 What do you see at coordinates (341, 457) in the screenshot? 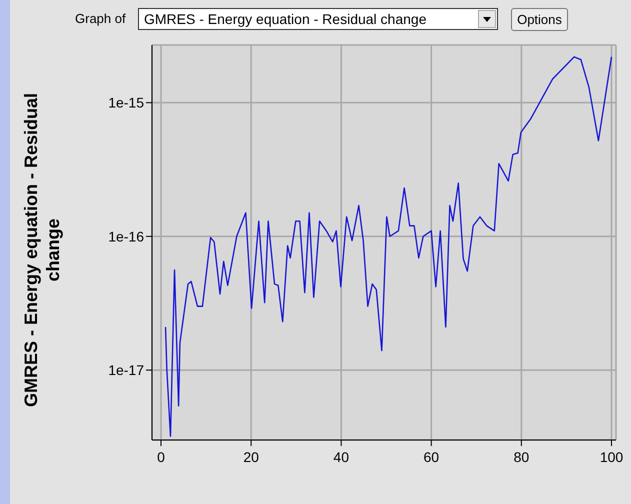
I see `x-tick-label: 40` at bounding box center [341, 457].